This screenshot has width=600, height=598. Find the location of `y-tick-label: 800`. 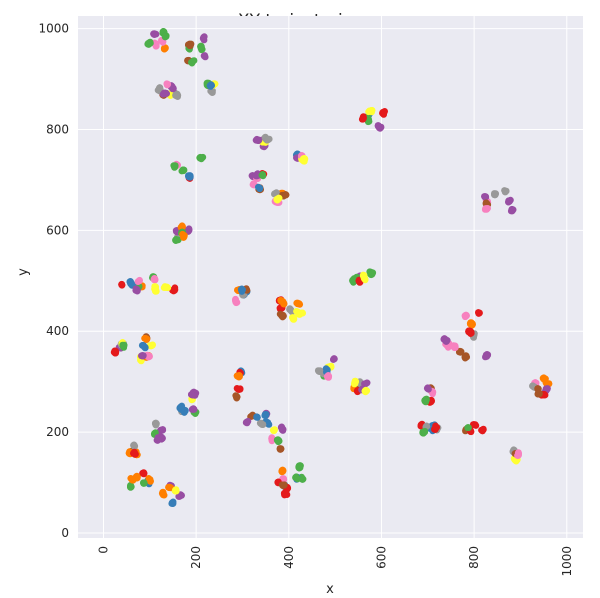

y-tick-label: 800 is located at coordinates (57, 129).